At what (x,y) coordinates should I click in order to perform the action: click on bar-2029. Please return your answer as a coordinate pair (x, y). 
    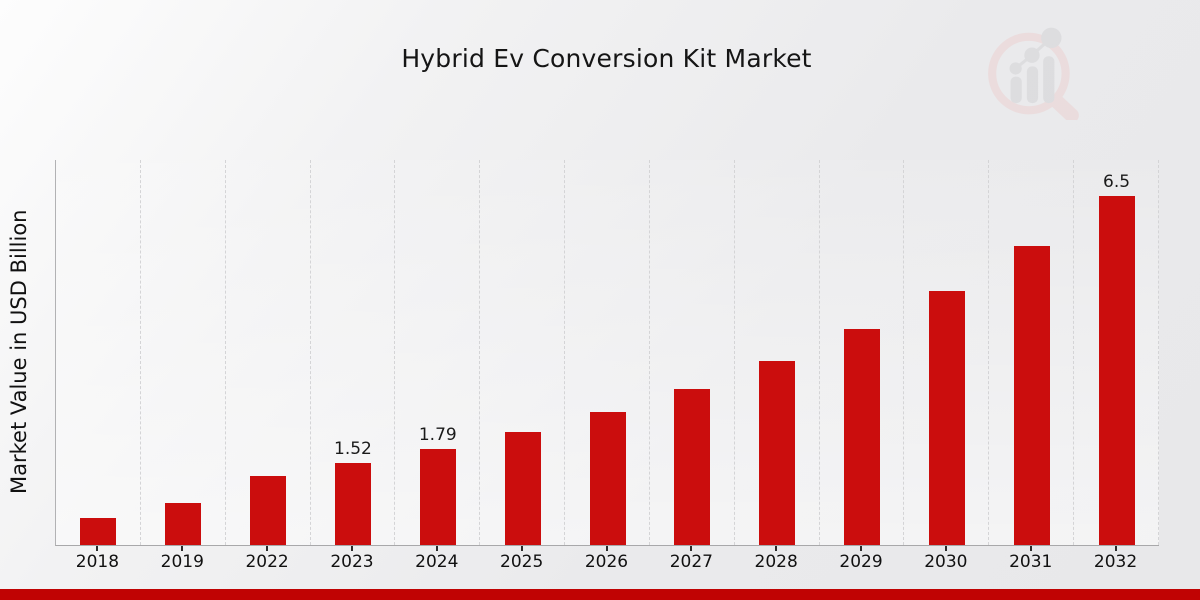
    Looking at the image, I should click on (862, 437).